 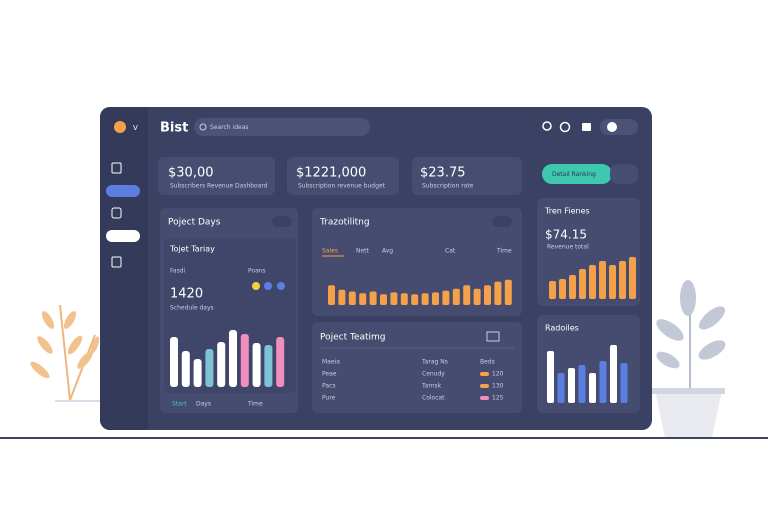 I want to click on search-icon, so click(x=203, y=127).